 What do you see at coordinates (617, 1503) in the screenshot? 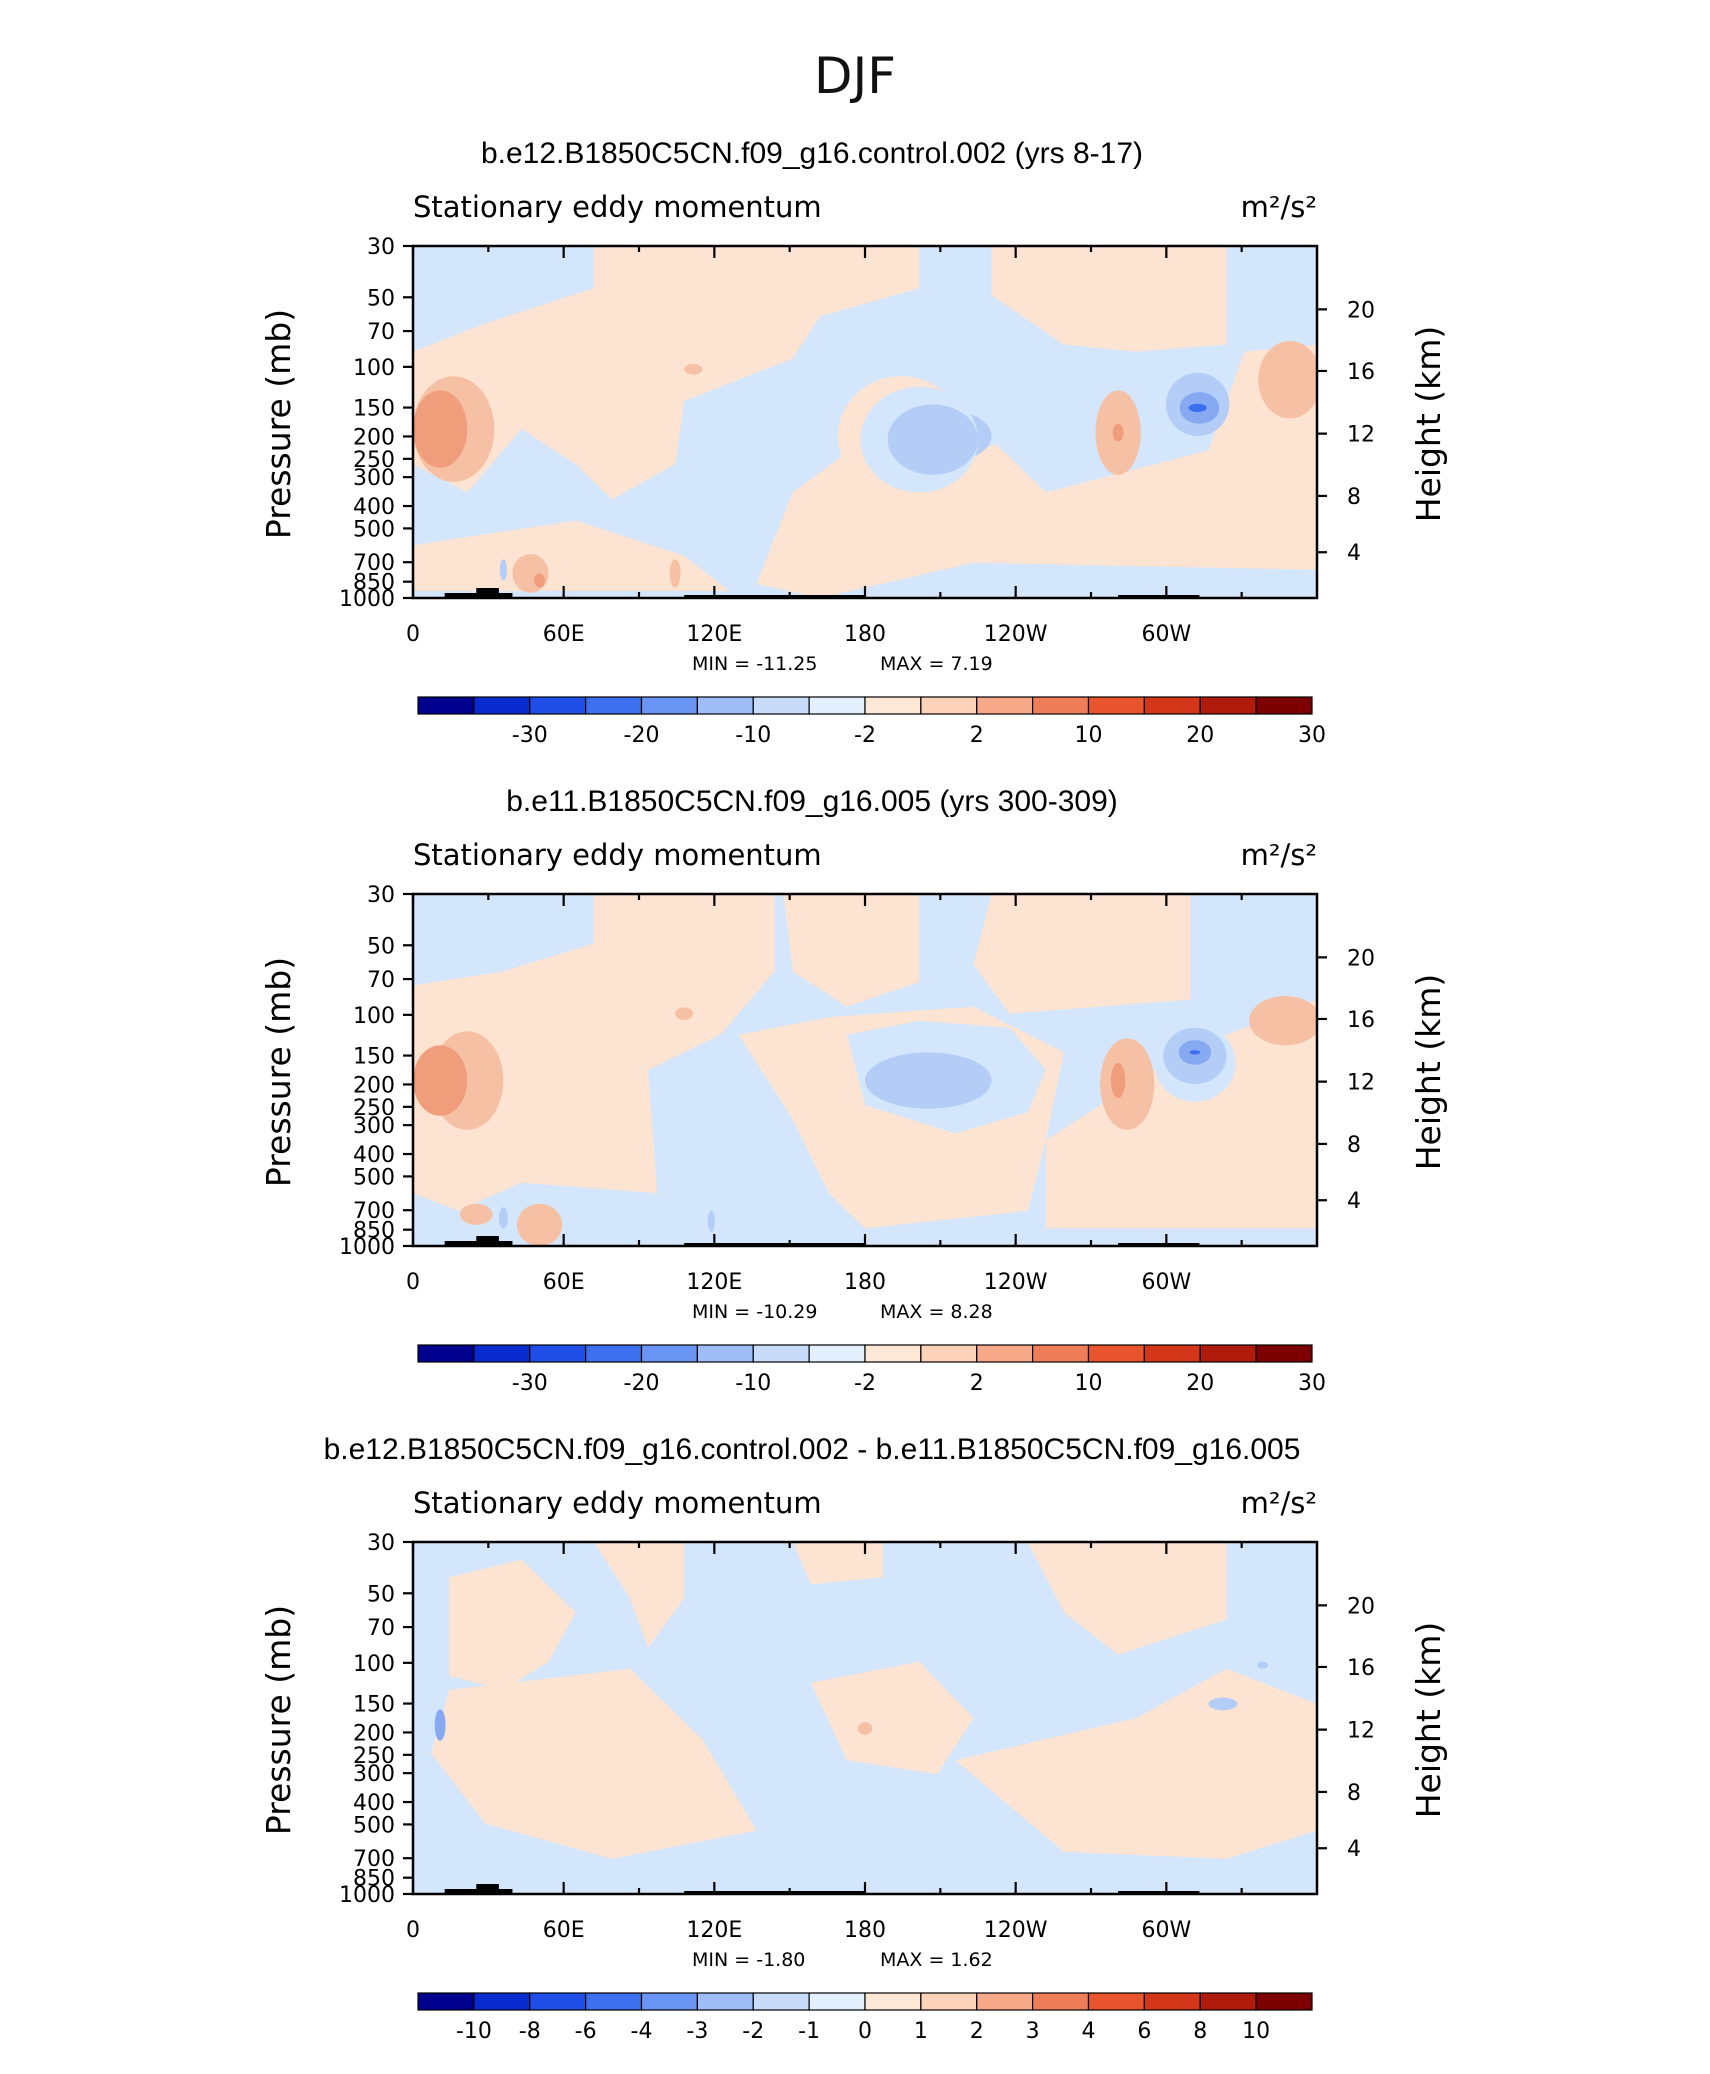
I see `variable-label: Stationary eddy momentum` at bounding box center [617, 1503].